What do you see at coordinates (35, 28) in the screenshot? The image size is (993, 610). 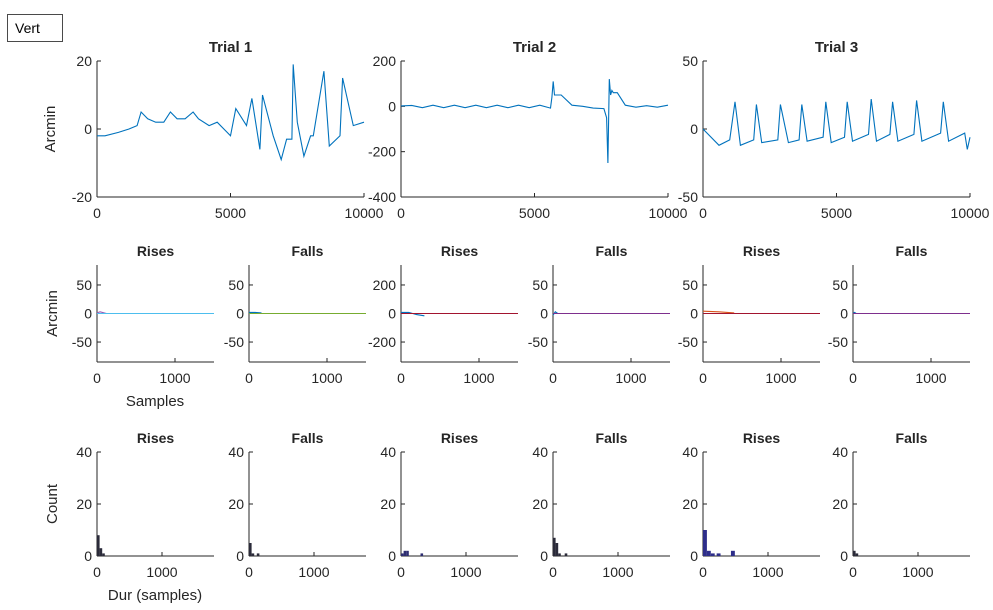 I see `vert-button: Vert` at bounding box center [35, 28].